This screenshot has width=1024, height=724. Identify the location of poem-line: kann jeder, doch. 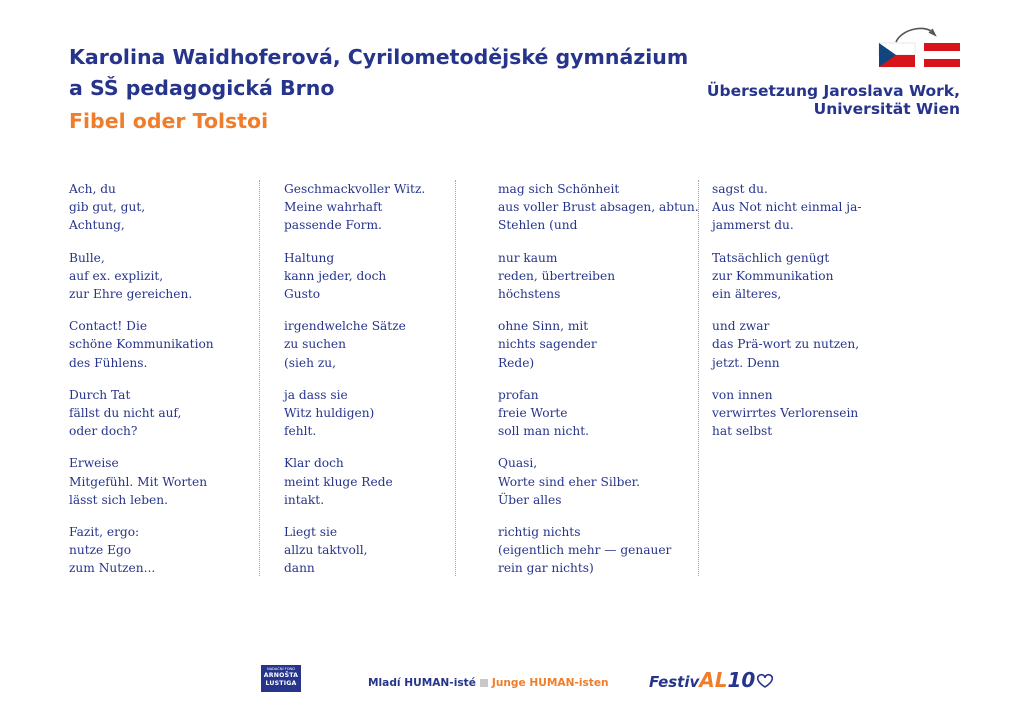
(335, 275).